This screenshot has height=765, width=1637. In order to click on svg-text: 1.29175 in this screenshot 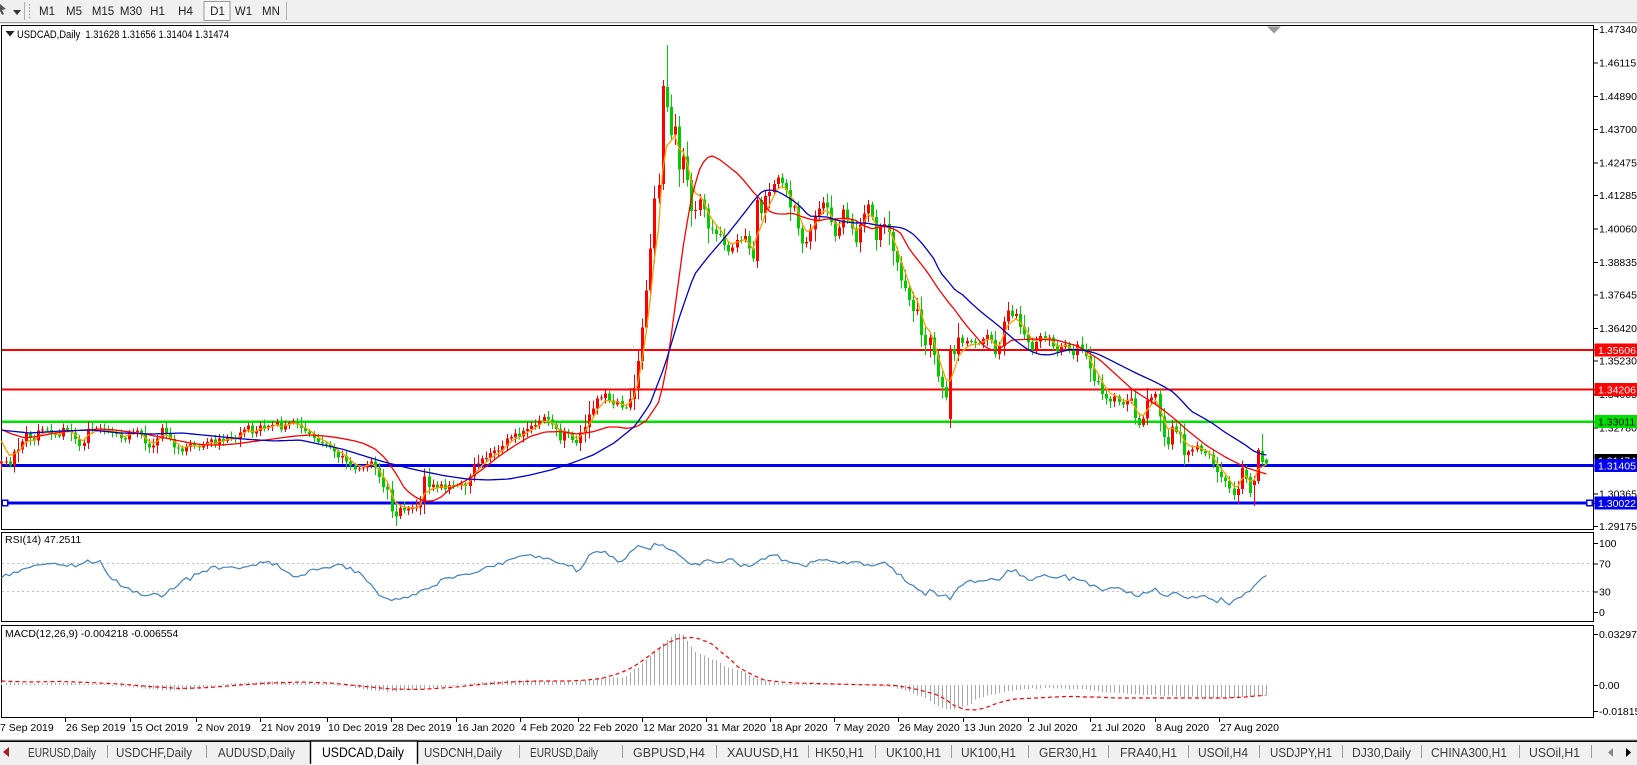, I will do `click(1618, 527)`.